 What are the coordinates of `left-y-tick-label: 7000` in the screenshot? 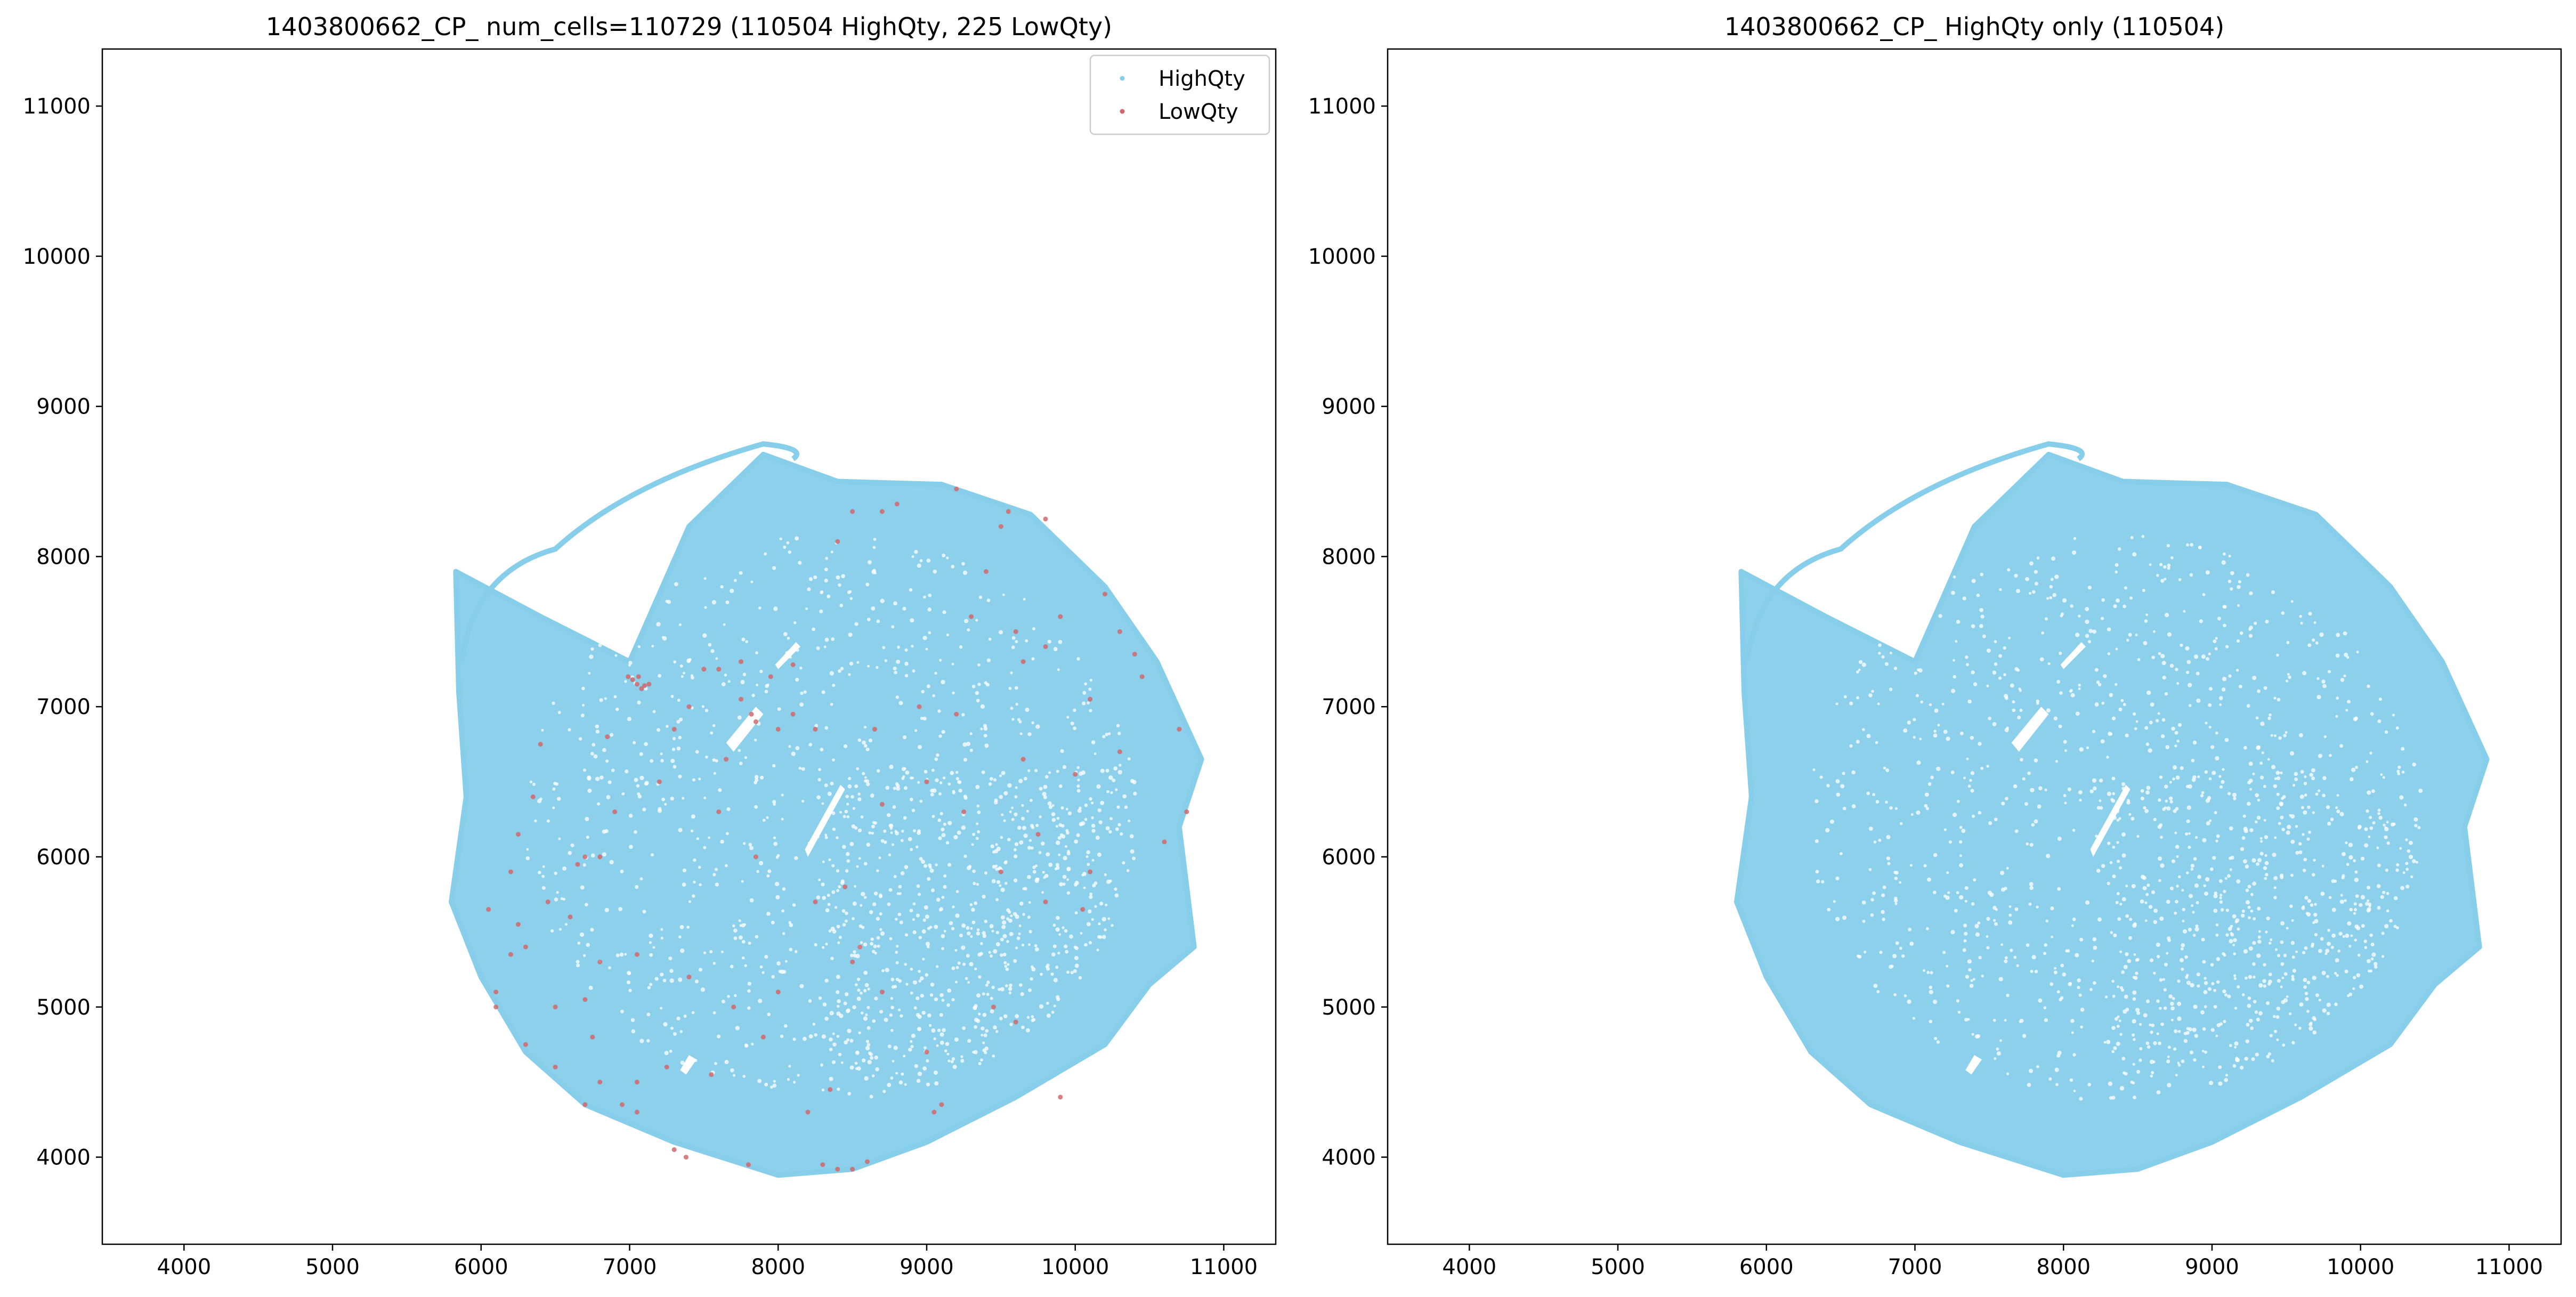 It's located at (64, 707).